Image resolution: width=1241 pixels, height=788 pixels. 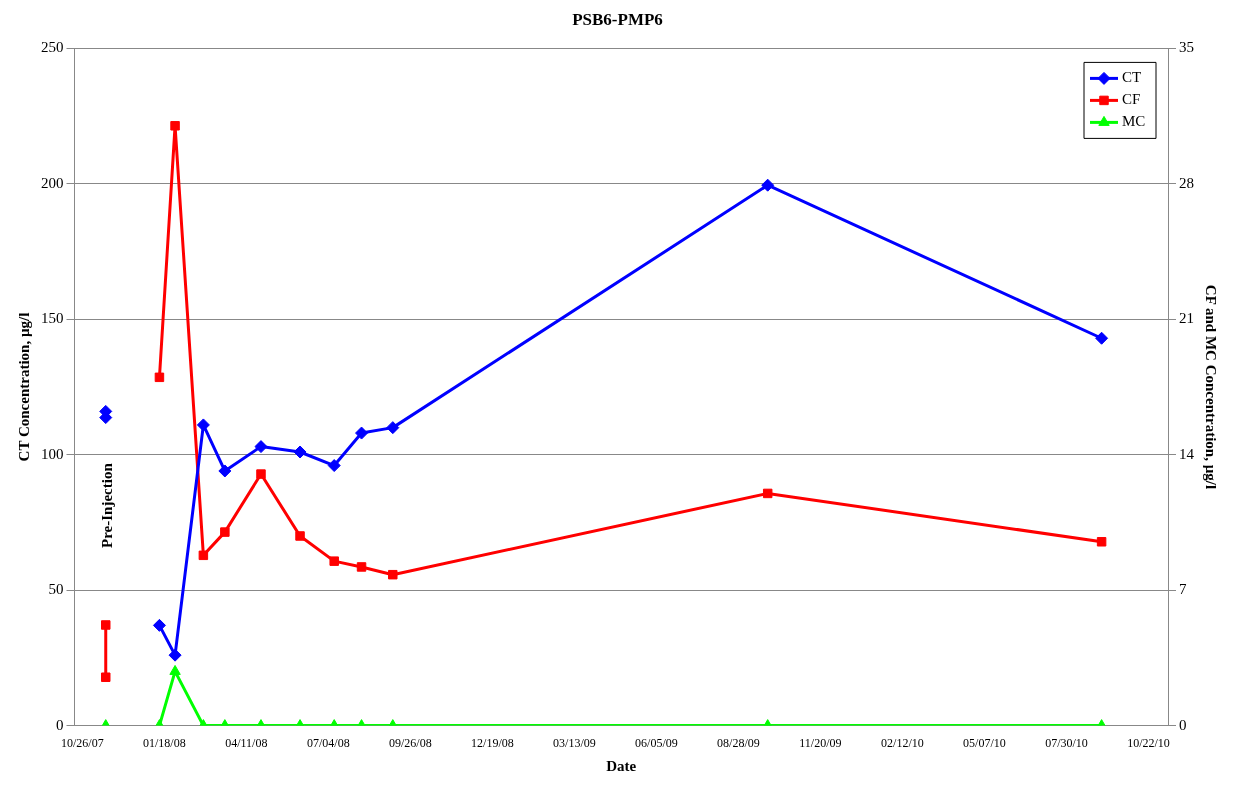 What do you see at coordinates (820, 742) in the screenshot?
I see `x-tick-label: 11/20/09` at bounding box center [820, 742].